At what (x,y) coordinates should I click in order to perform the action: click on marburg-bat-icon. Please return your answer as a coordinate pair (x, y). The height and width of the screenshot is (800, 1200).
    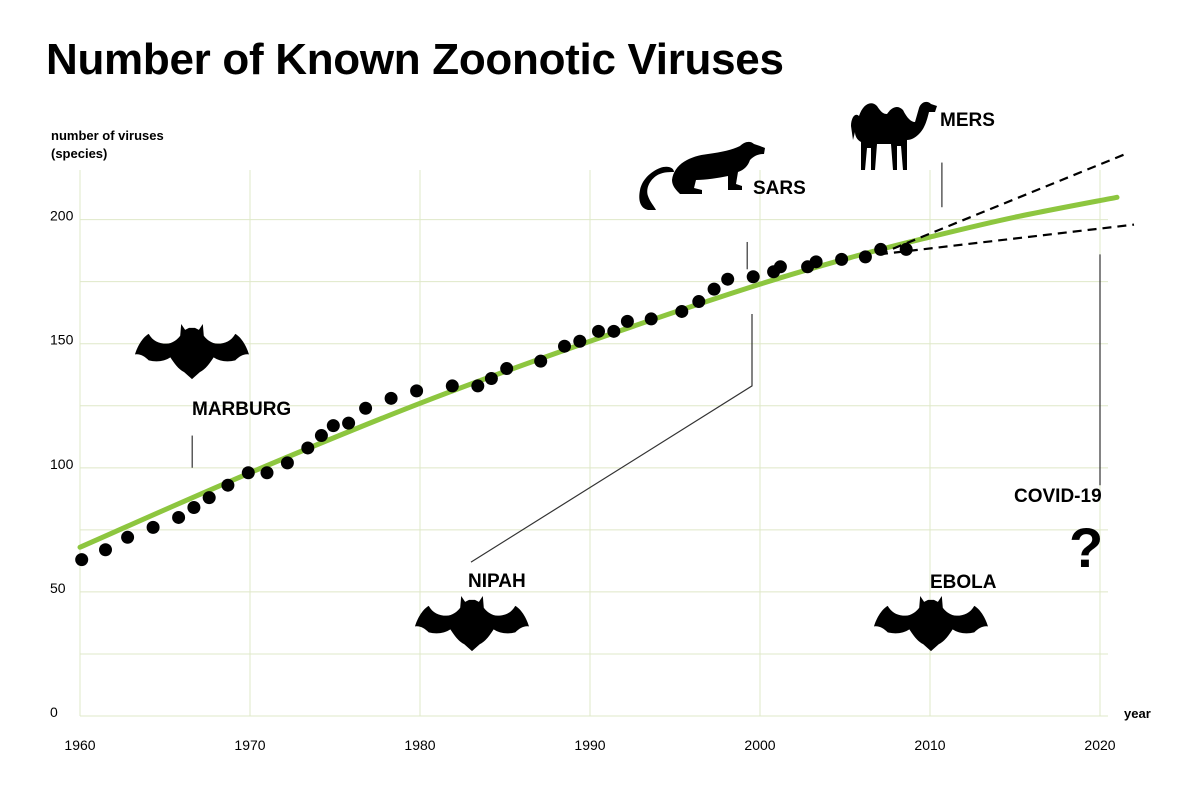
    Looking at the image, I should click on (192, 352).